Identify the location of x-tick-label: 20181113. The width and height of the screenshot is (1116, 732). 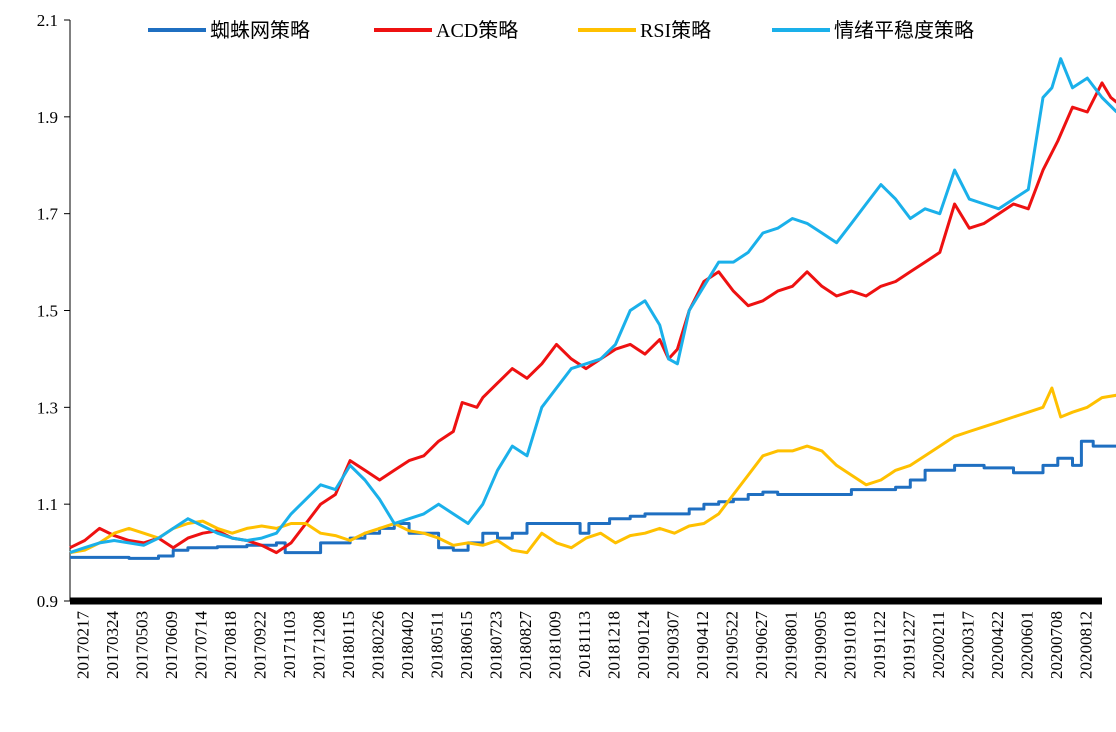
(584, 644).